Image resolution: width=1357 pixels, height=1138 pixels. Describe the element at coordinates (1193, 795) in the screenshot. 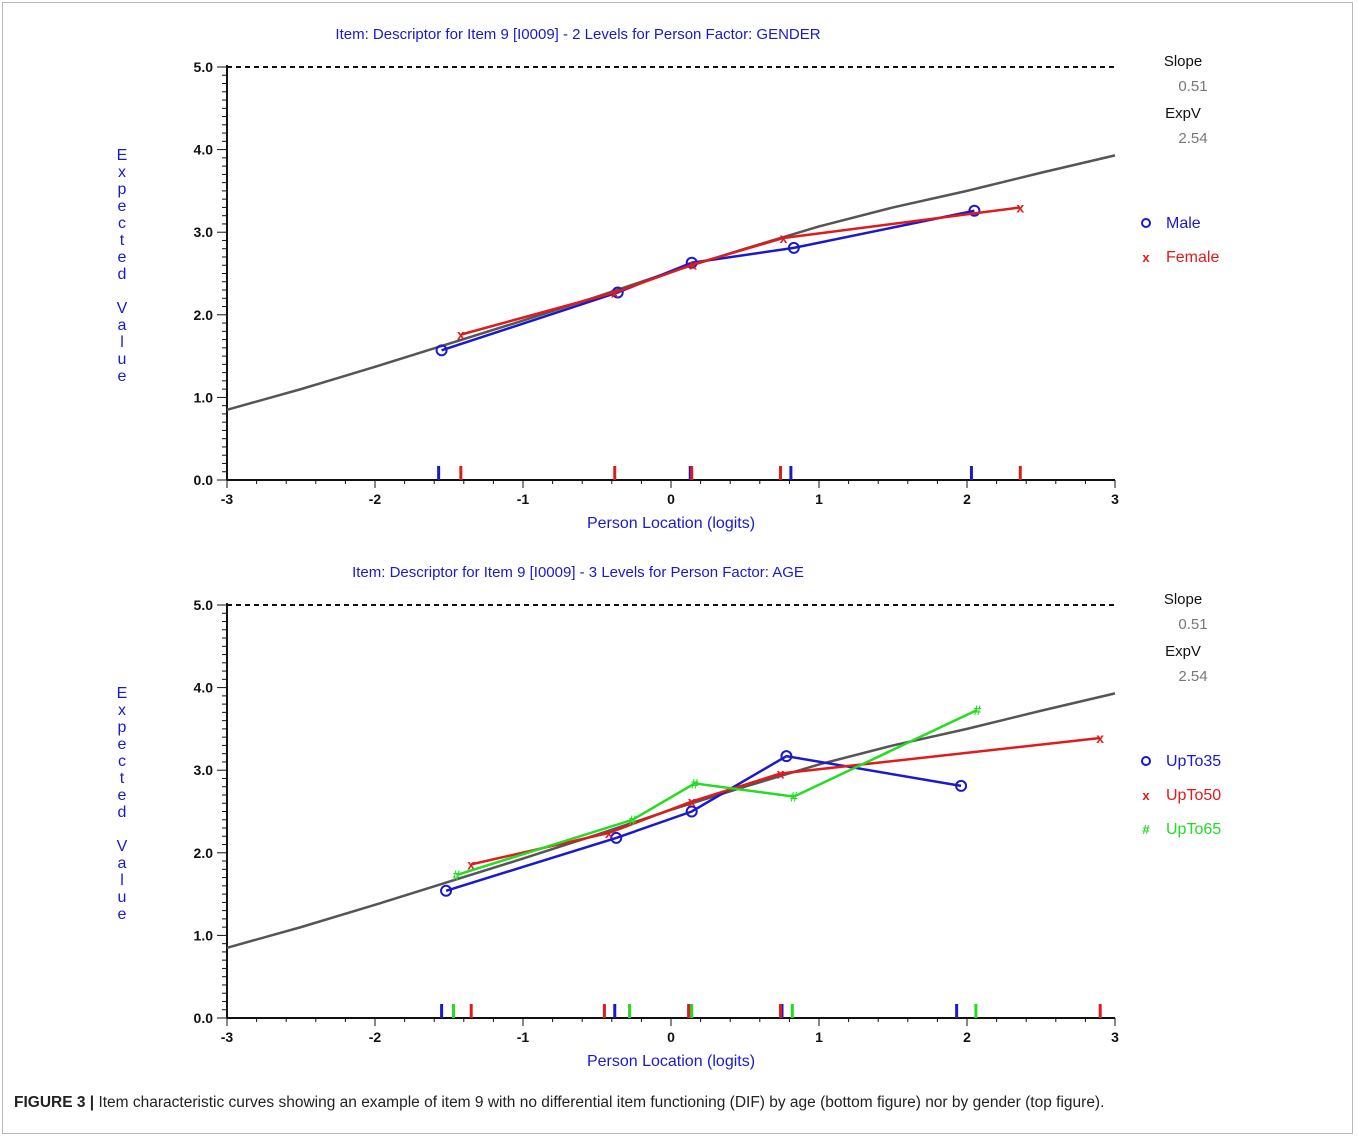

I see `legend-label: UpTo50` at that location.